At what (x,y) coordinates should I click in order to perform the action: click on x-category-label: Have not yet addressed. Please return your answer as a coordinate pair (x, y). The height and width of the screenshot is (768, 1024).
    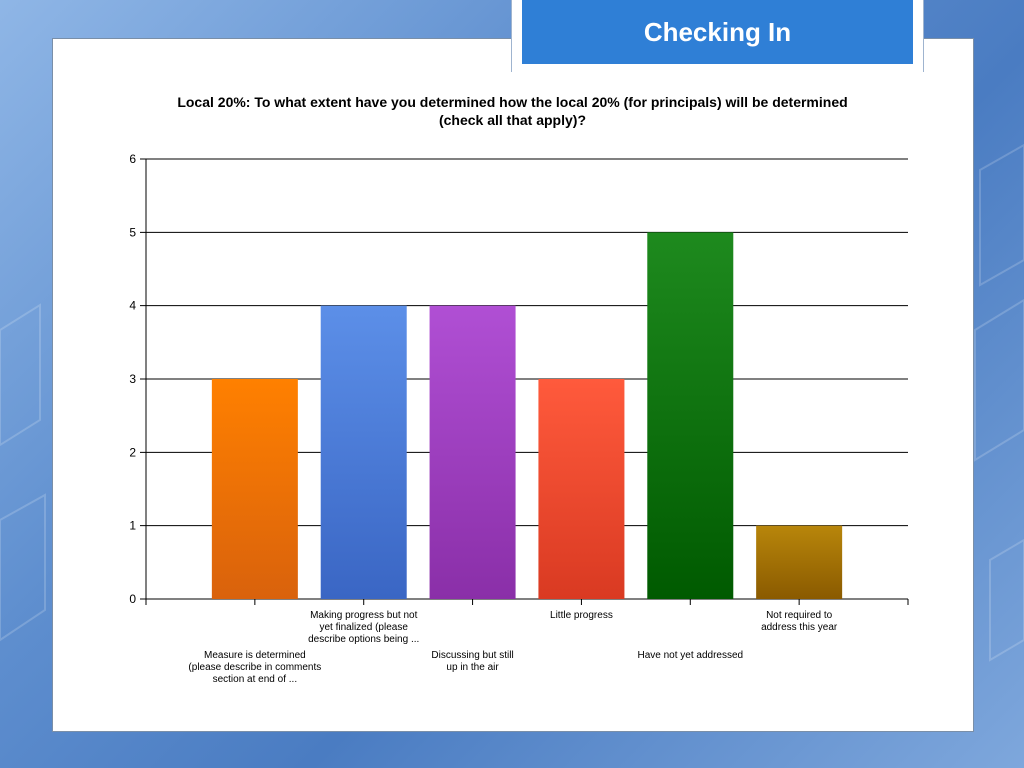
    Looking at the image, I should click on (690, 656).